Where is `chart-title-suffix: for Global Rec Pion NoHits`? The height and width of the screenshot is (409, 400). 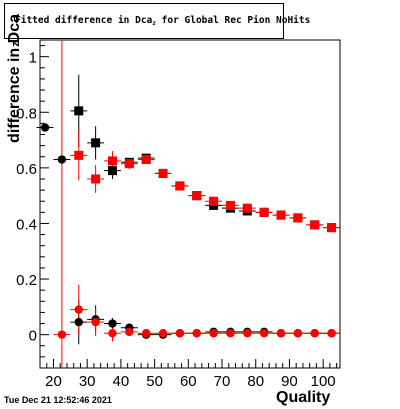 chart-title-suffix: for Global Rec Pion NoHits is located at coordinates (233, 20).